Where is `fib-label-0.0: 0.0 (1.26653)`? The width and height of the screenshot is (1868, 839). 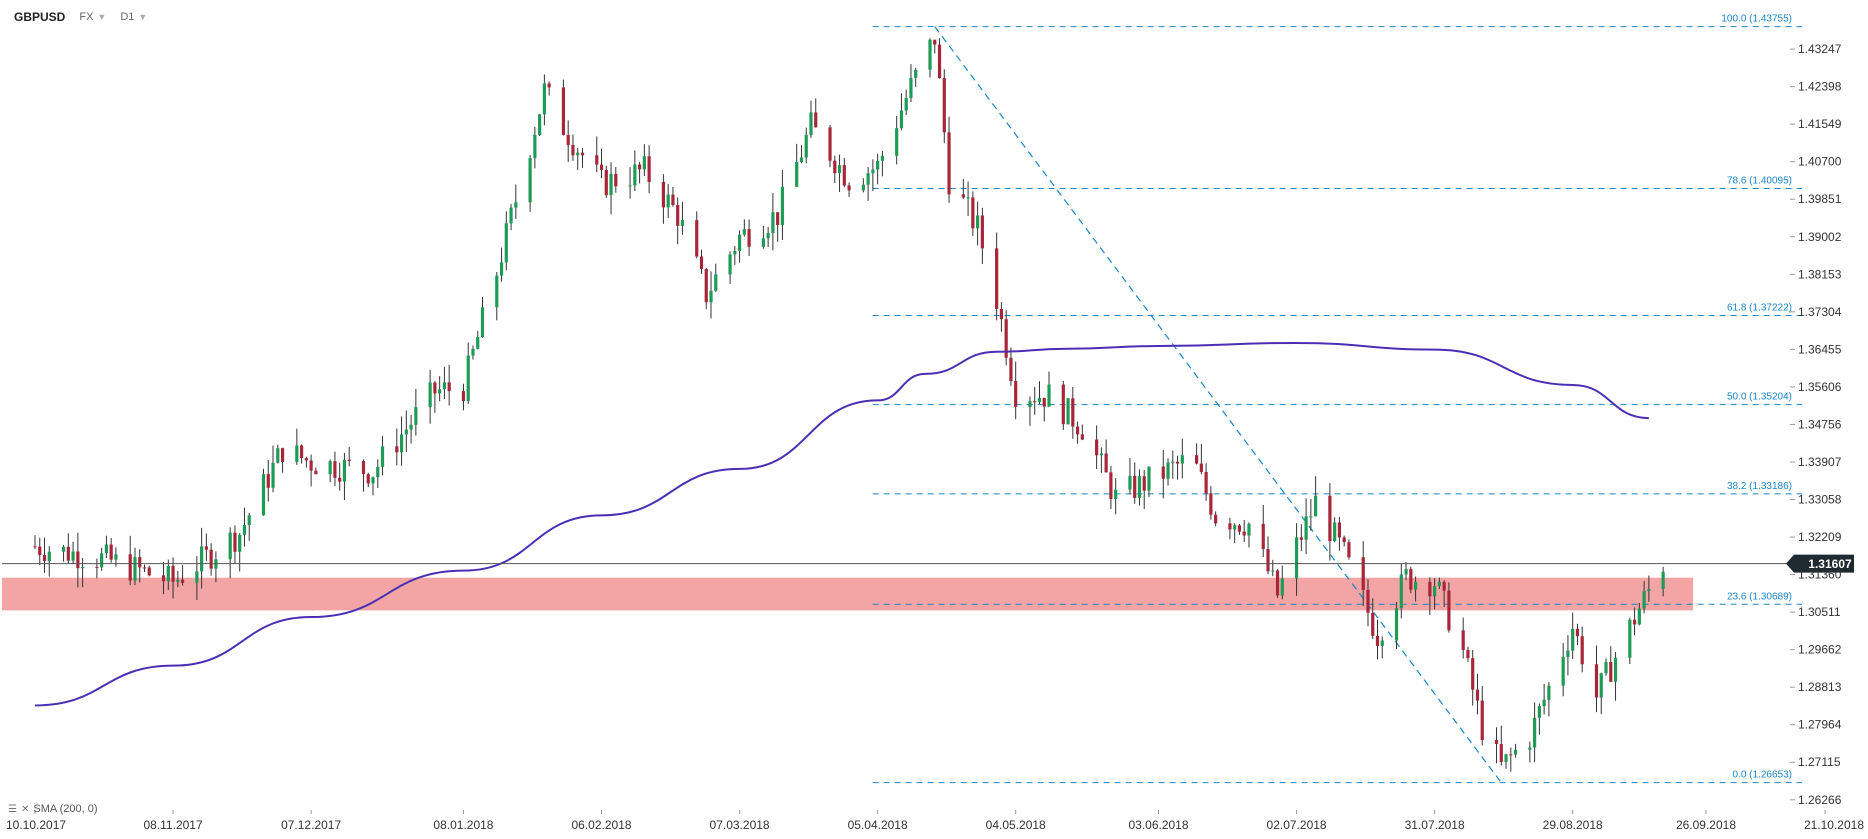
fib-label-0.0: 0.0 (1.26653) is located at coordinates (1763, 775).